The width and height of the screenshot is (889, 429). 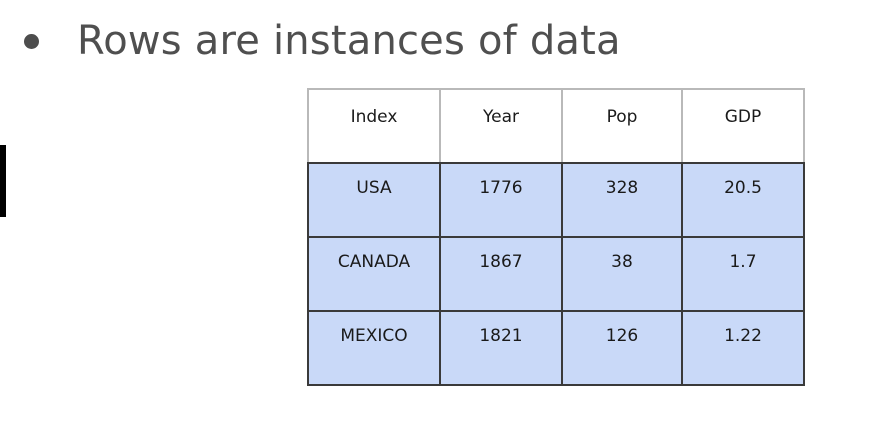 I want to click on bullet-point: Rows are instances of data, so click(x=320, y=41).